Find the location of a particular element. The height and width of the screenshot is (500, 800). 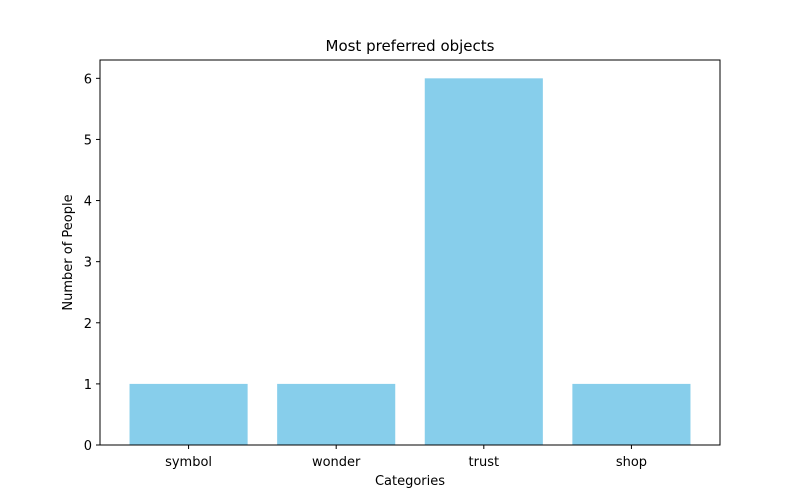

y-tick-label: 0 is located at coordinates (88, 446).